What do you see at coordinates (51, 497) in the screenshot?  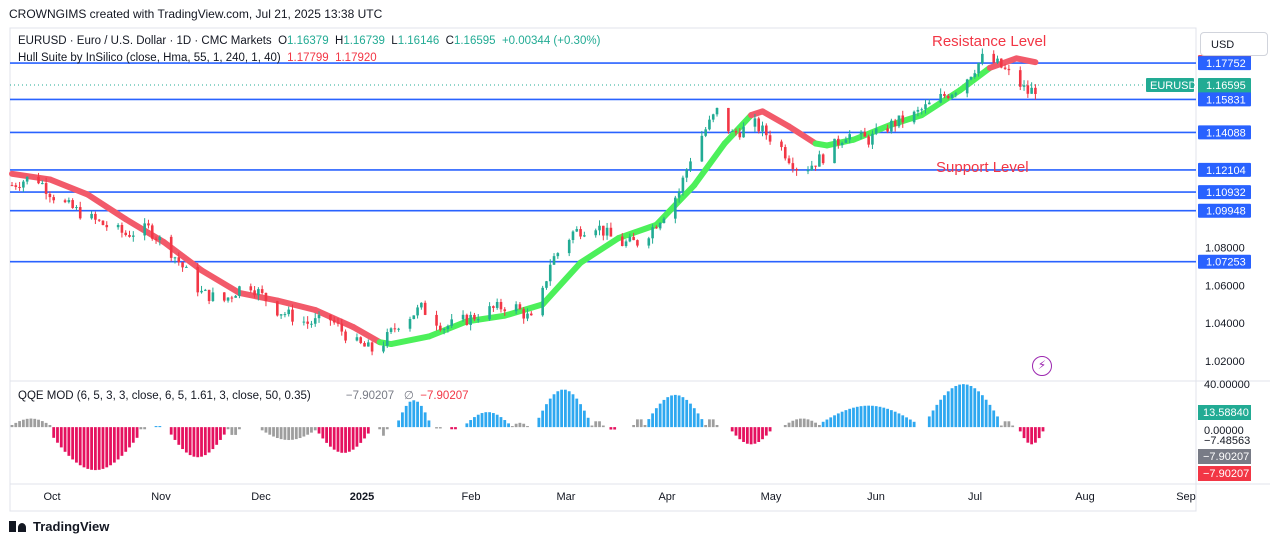 I see `time-tick-label: Oct` at bounding box center [51, 497].